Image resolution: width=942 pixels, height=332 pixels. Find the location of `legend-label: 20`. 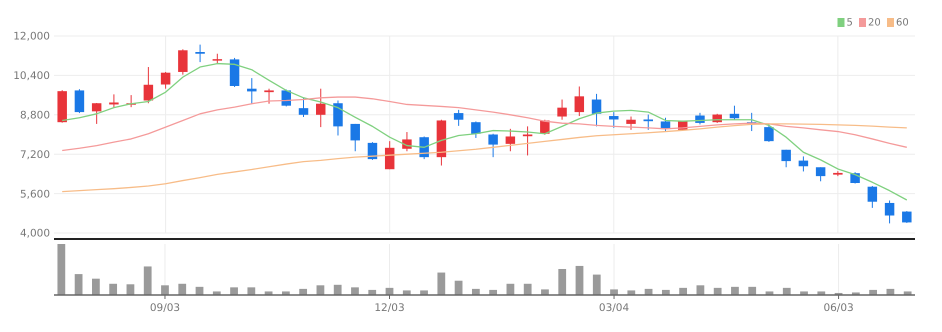

legend-label: 20 is located at coordinates (874, 23).